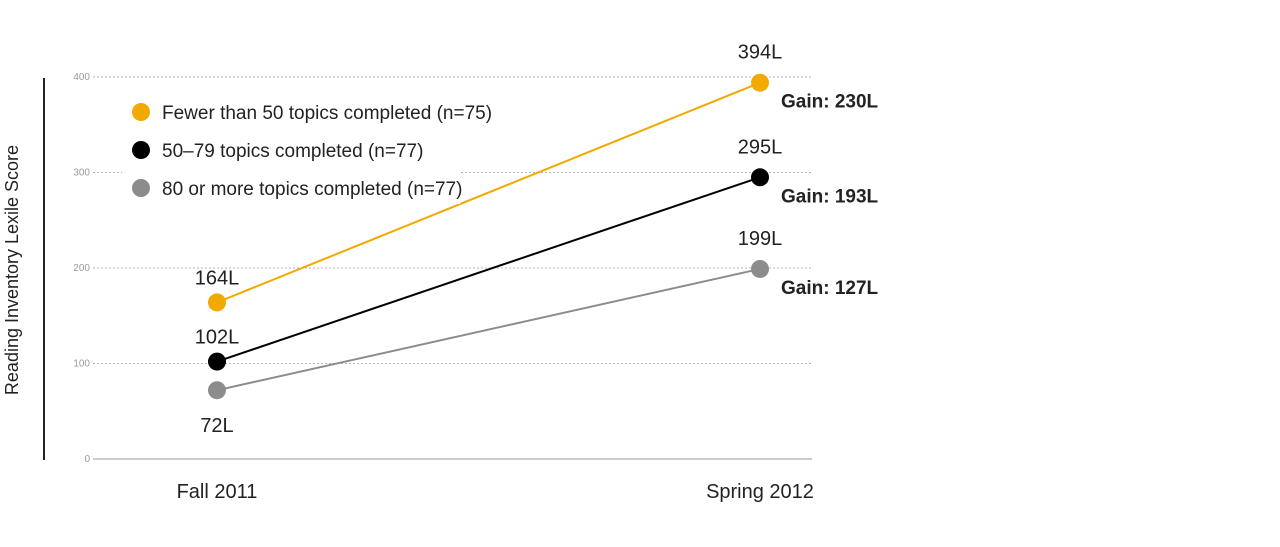 This screenshot has width=1280, height=547. I want to click on legend-item: Fewer than 50 topics completed (n=75), so click(312, 113).